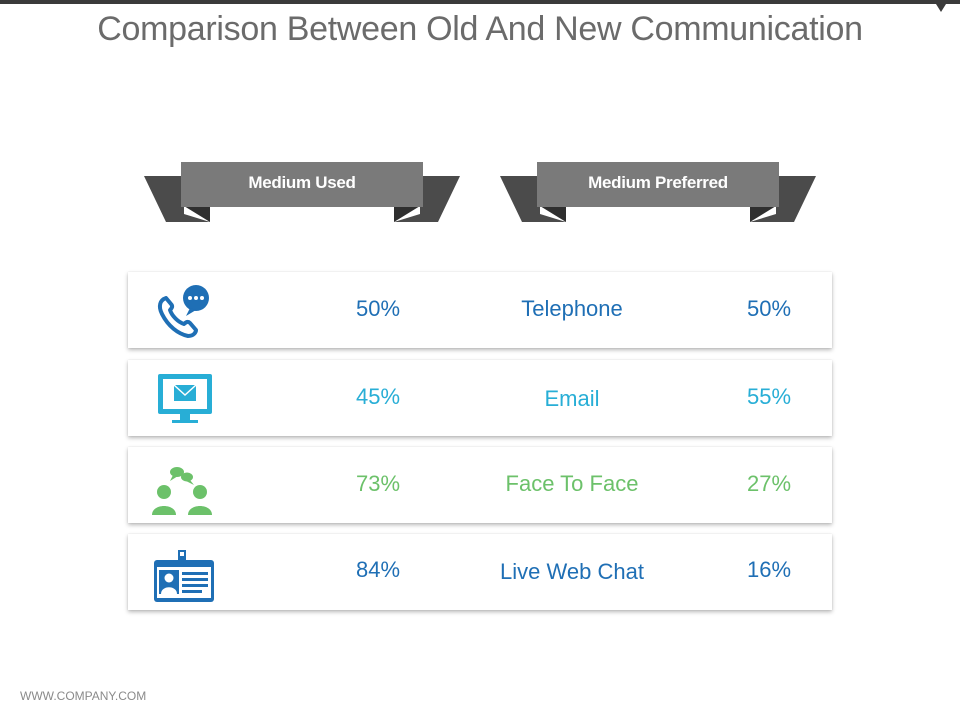 The image size is (960, 720). I want to click on footer-url: WWW.COMPANY.COM, so click(83, 696).